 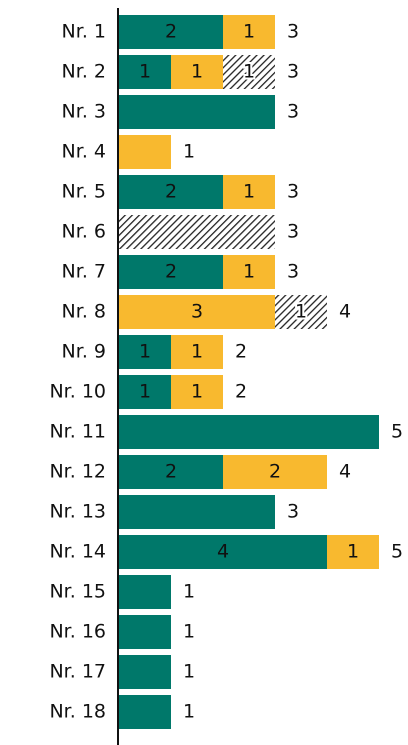 I want to click on category-label: Nr. 3, so click(x=84, y=112).